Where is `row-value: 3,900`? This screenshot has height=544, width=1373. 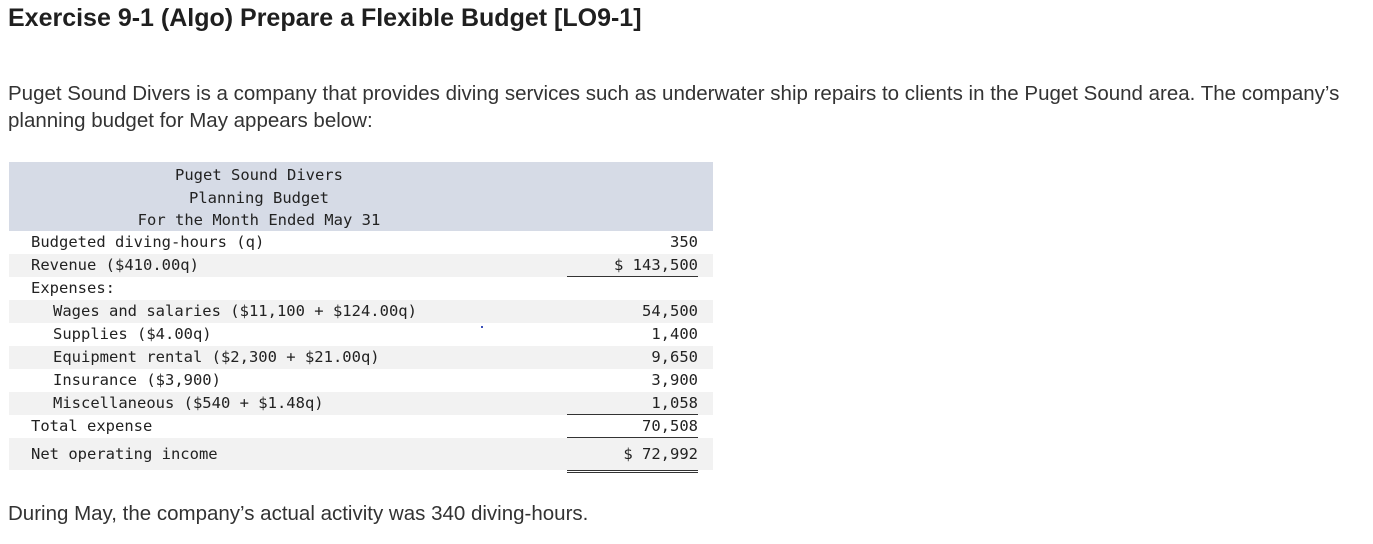
row-value: 3,900 is located at coordinates (674, 380).